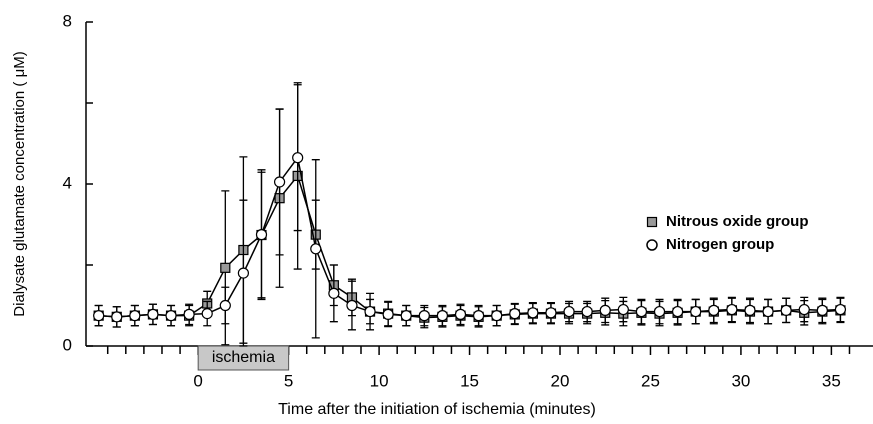  What do you see at coordinates (560, 380) in the screenshot?
I see `x-tick-label: 20` at bounding box center [560, 380].